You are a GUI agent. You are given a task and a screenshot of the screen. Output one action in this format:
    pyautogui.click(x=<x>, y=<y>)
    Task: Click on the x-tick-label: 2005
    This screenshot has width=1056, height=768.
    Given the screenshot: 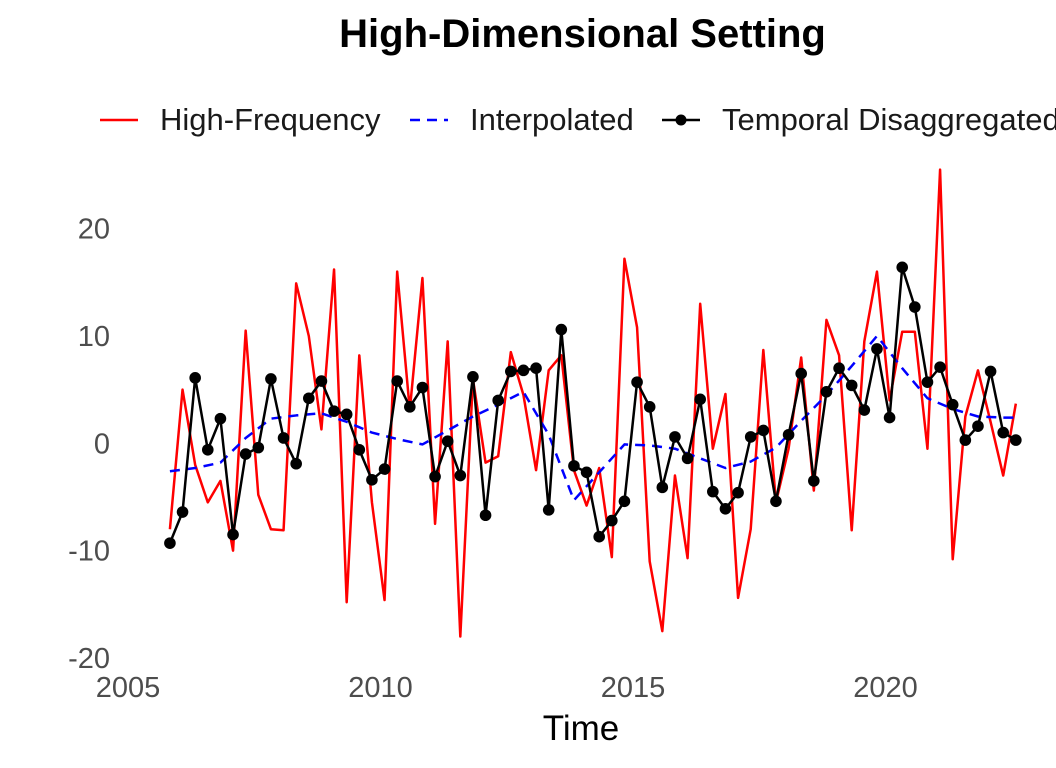 What is the action you would take?
    pyautogui.click(x=128, y=688)
    